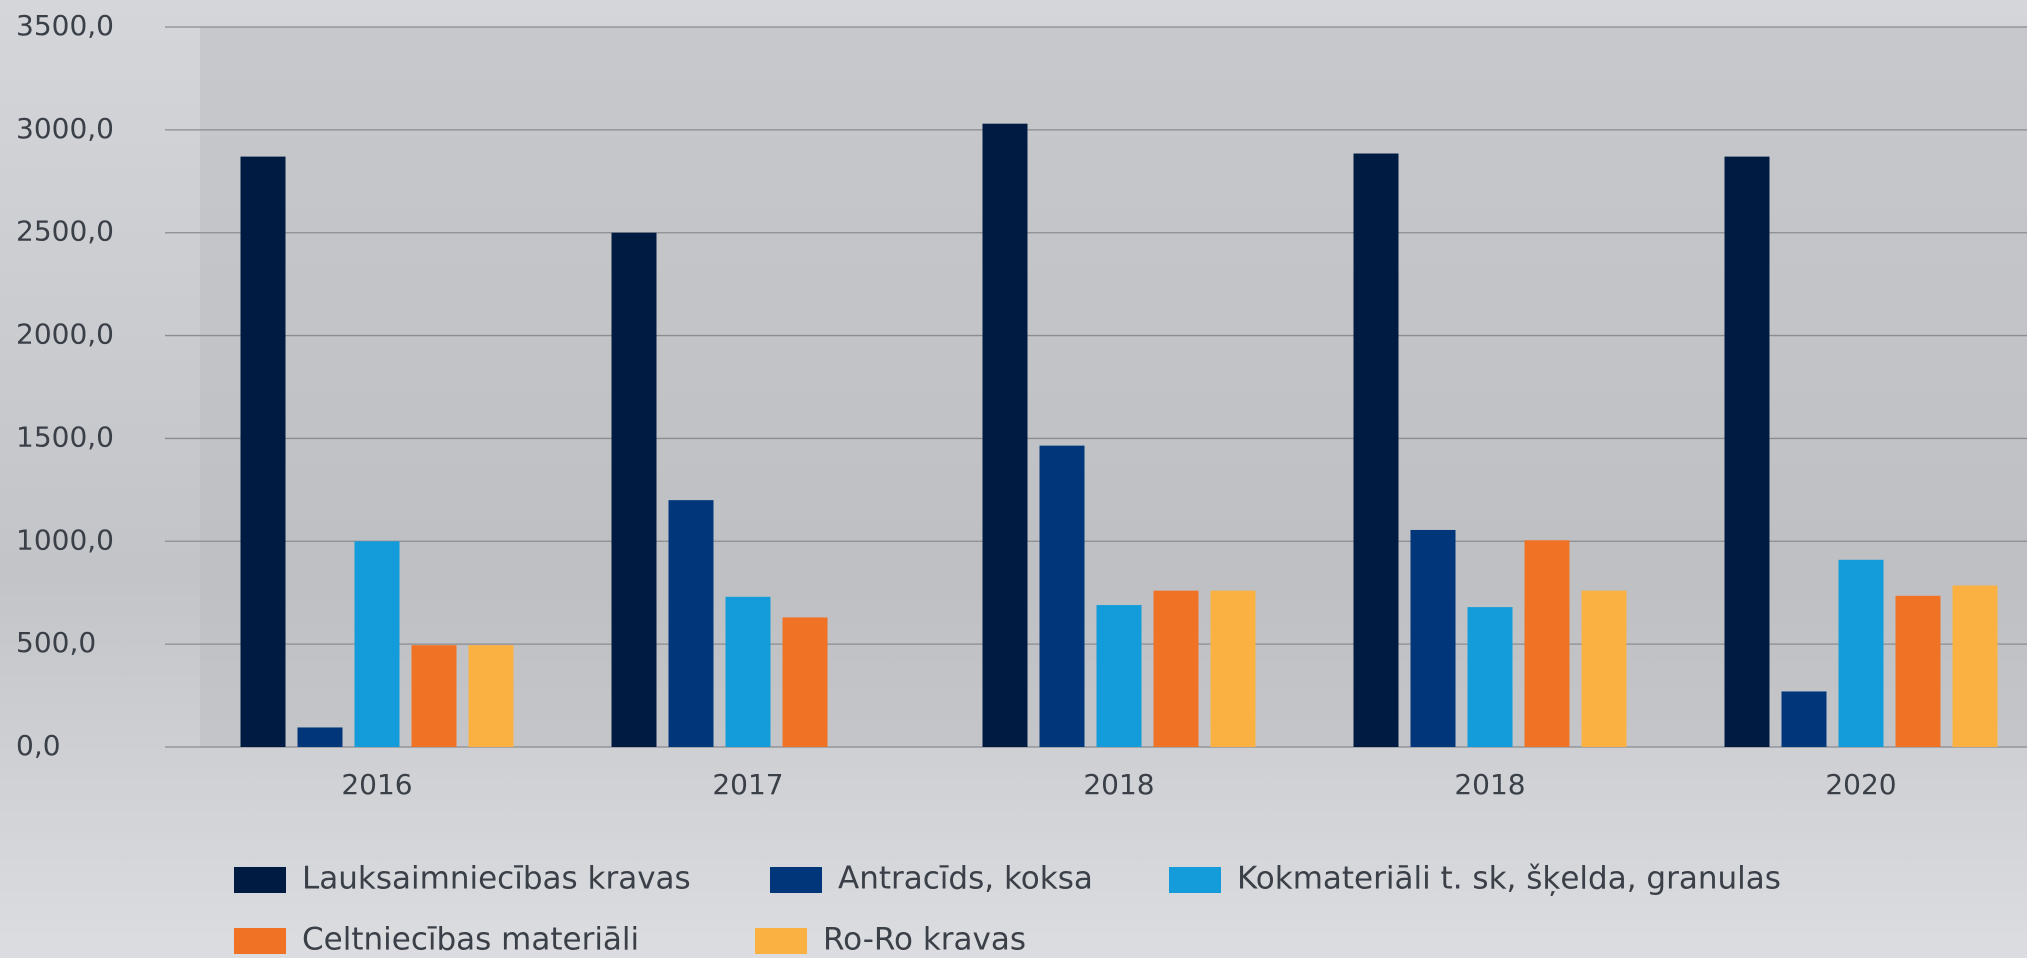 This screenshot has width=2027, height=958. What do you see at coordinates (38, 745) in the screenshot?
I see `y-tick-label: 0,0` at bounding box center [38, 745].